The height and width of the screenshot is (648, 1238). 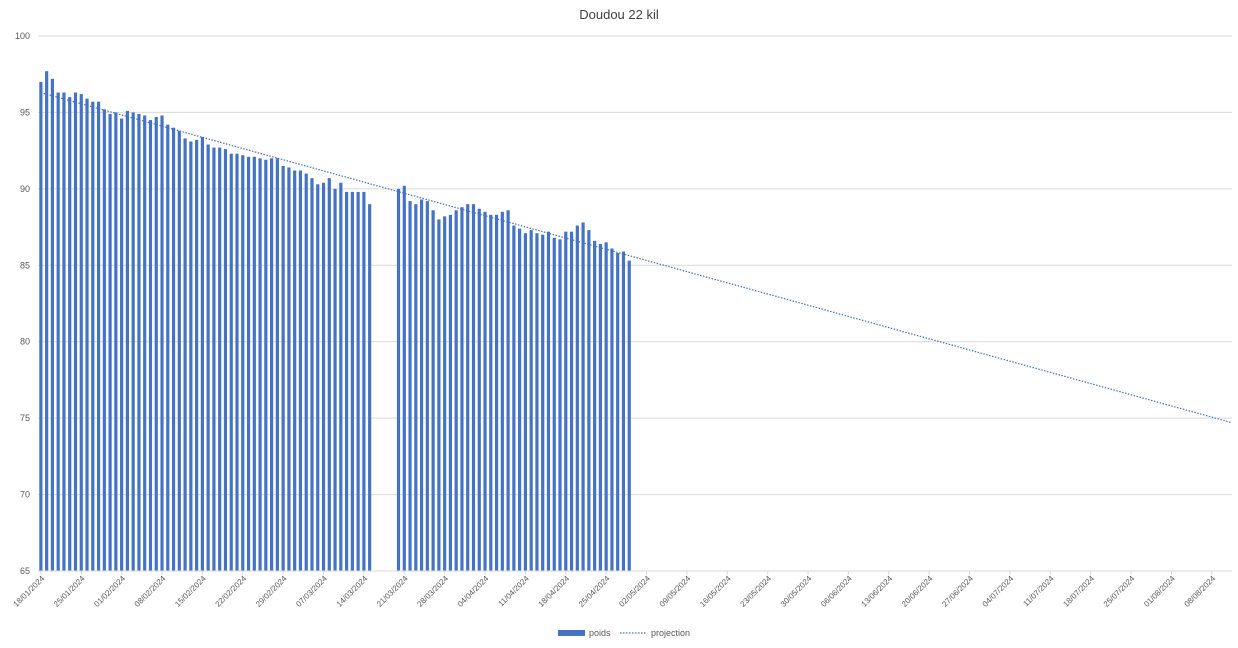 What do you see at coordinates (289, 369) in the screenshot?
I see `bar-01/03/2024` at bounding box center [289, 369].